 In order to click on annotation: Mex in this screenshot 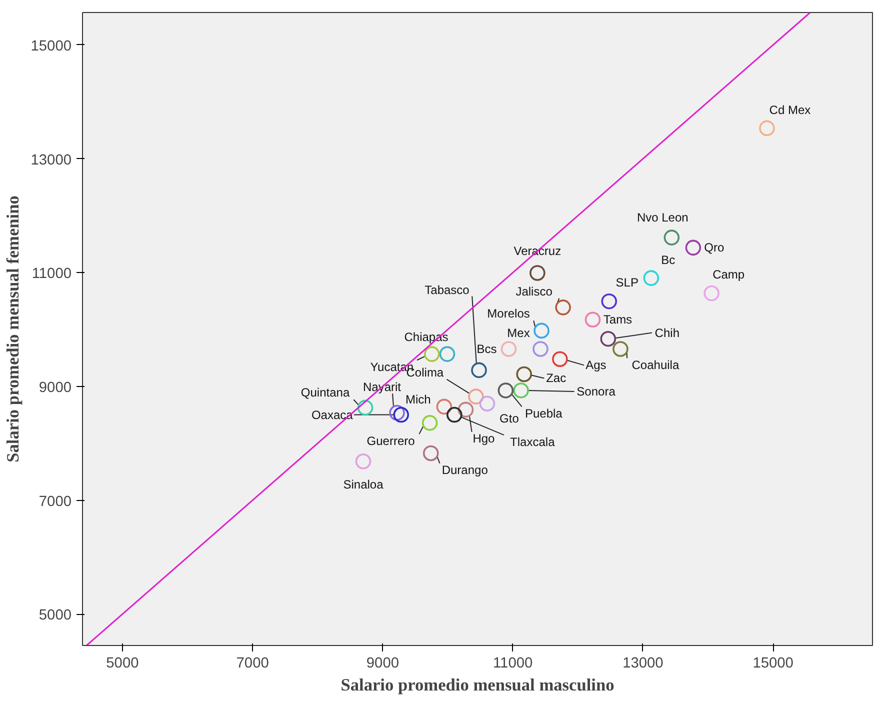, I will do `click(518, 333)`.